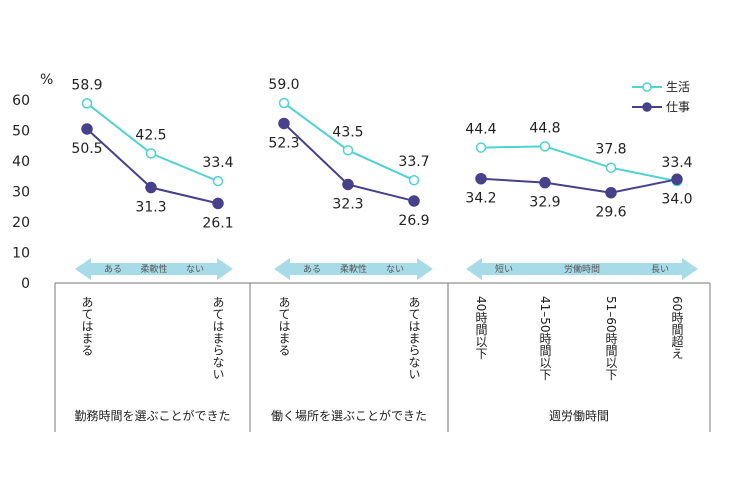 This screenshot has width=750, height=500. I want to click on data-label-work: 50.5, so click(86, 149).